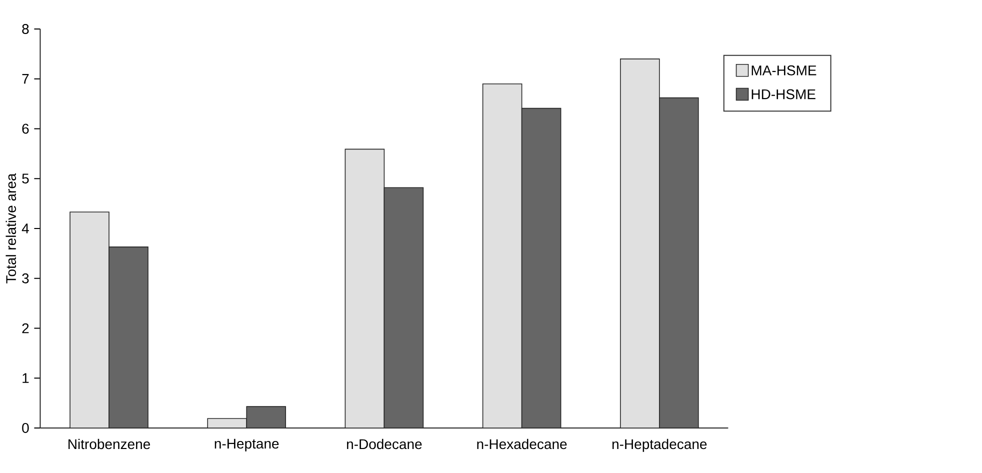  I want to click on x-tick-label: n-Heptane, so click(246, 445).